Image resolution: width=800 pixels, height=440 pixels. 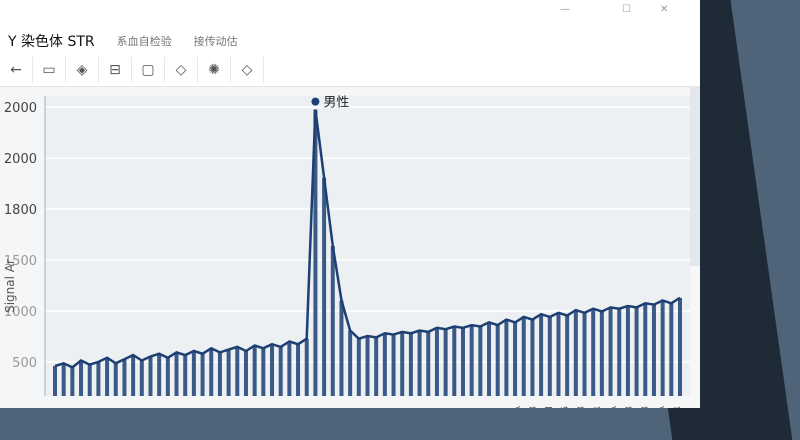 I want to click on x-tick-label: 6, so click(x=565, y=407).